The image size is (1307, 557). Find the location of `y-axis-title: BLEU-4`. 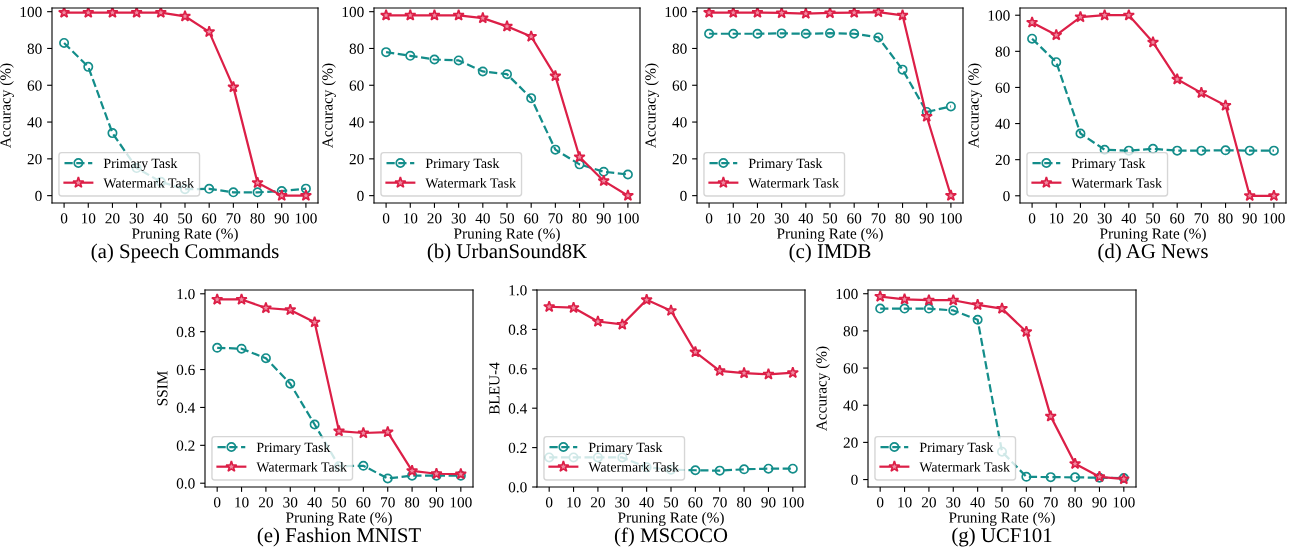

y-axis-title: BLEU-4 is located at coordinates (494, 388).